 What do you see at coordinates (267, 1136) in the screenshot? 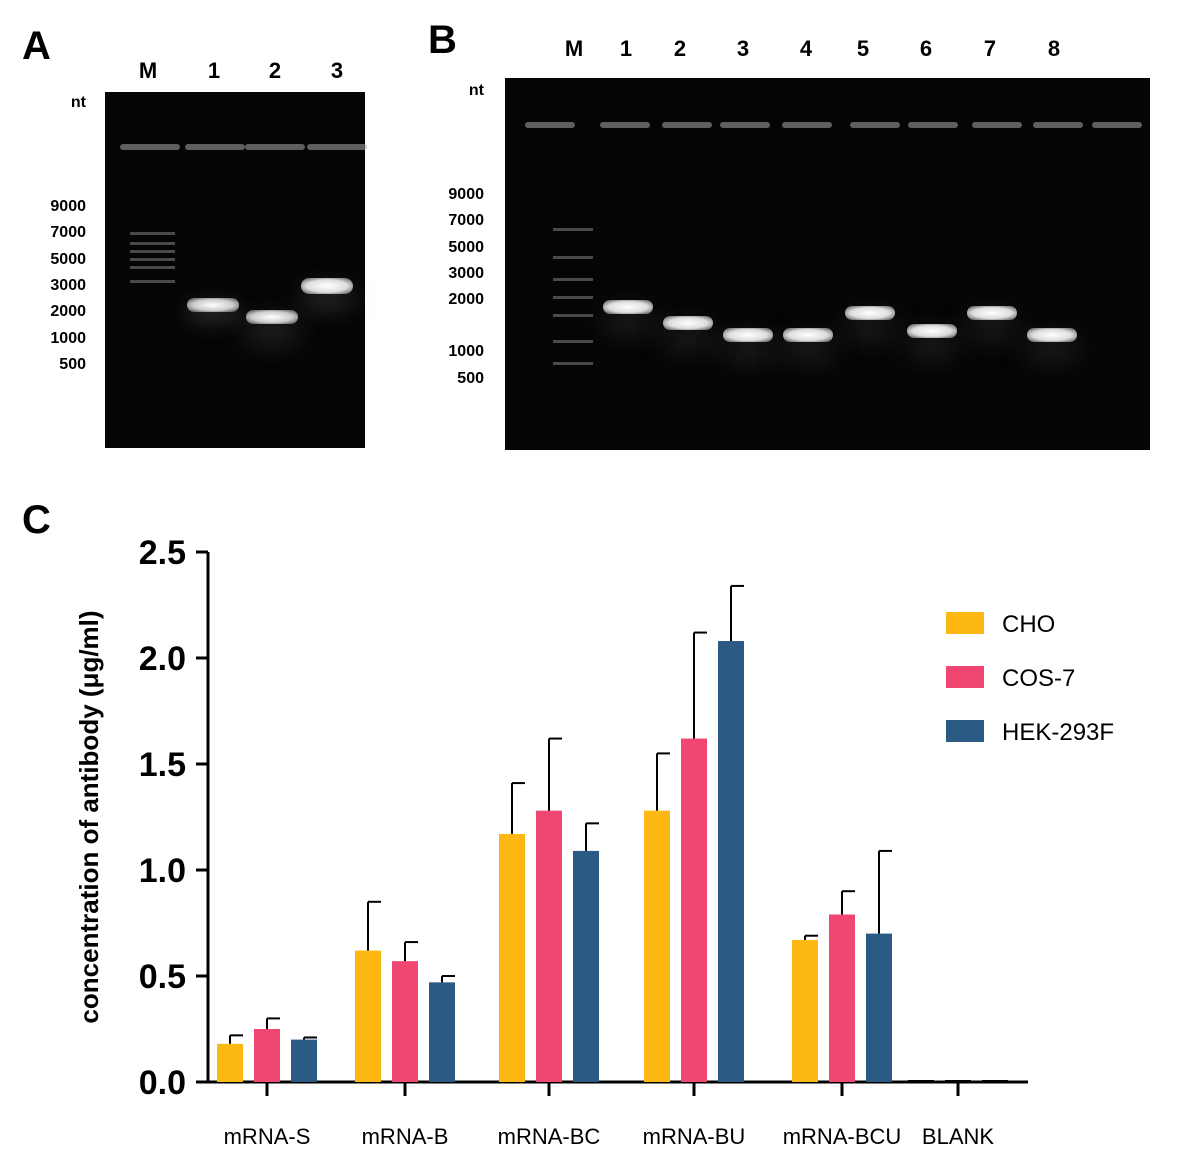
I see `x-tick-label: mRNA-S` at bounding box center [267, 1136].